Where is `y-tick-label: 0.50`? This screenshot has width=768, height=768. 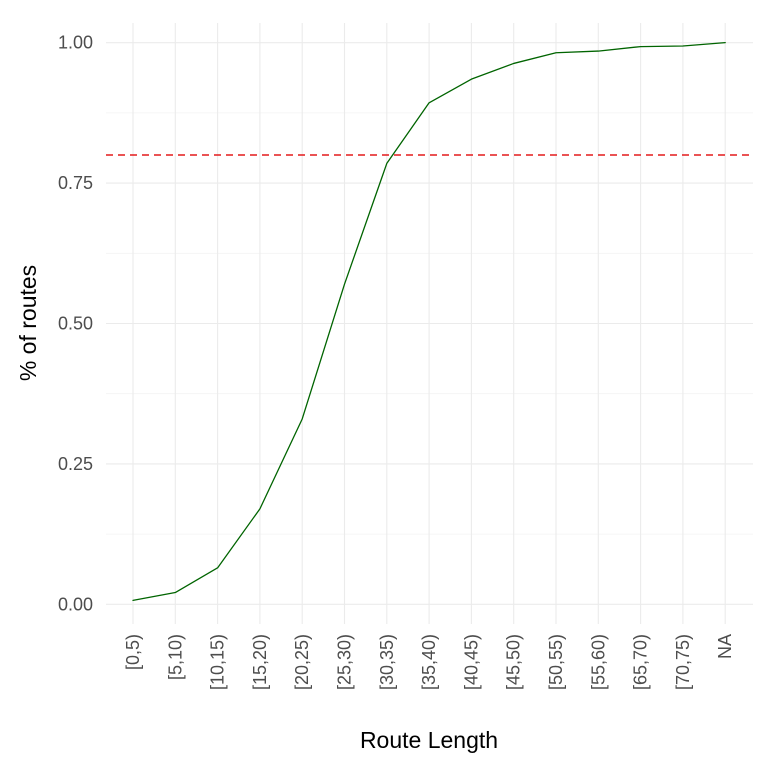 y-tick-label: 0.50 is located at coordinates (75, 324).